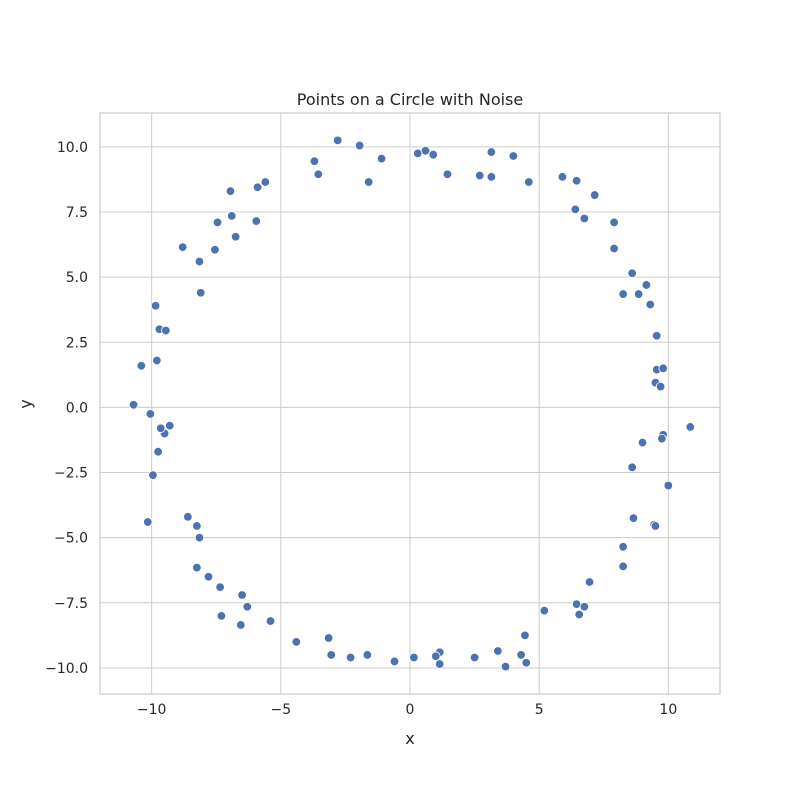  I want to click on y-tick-label: −7.5, so click(71, 604).